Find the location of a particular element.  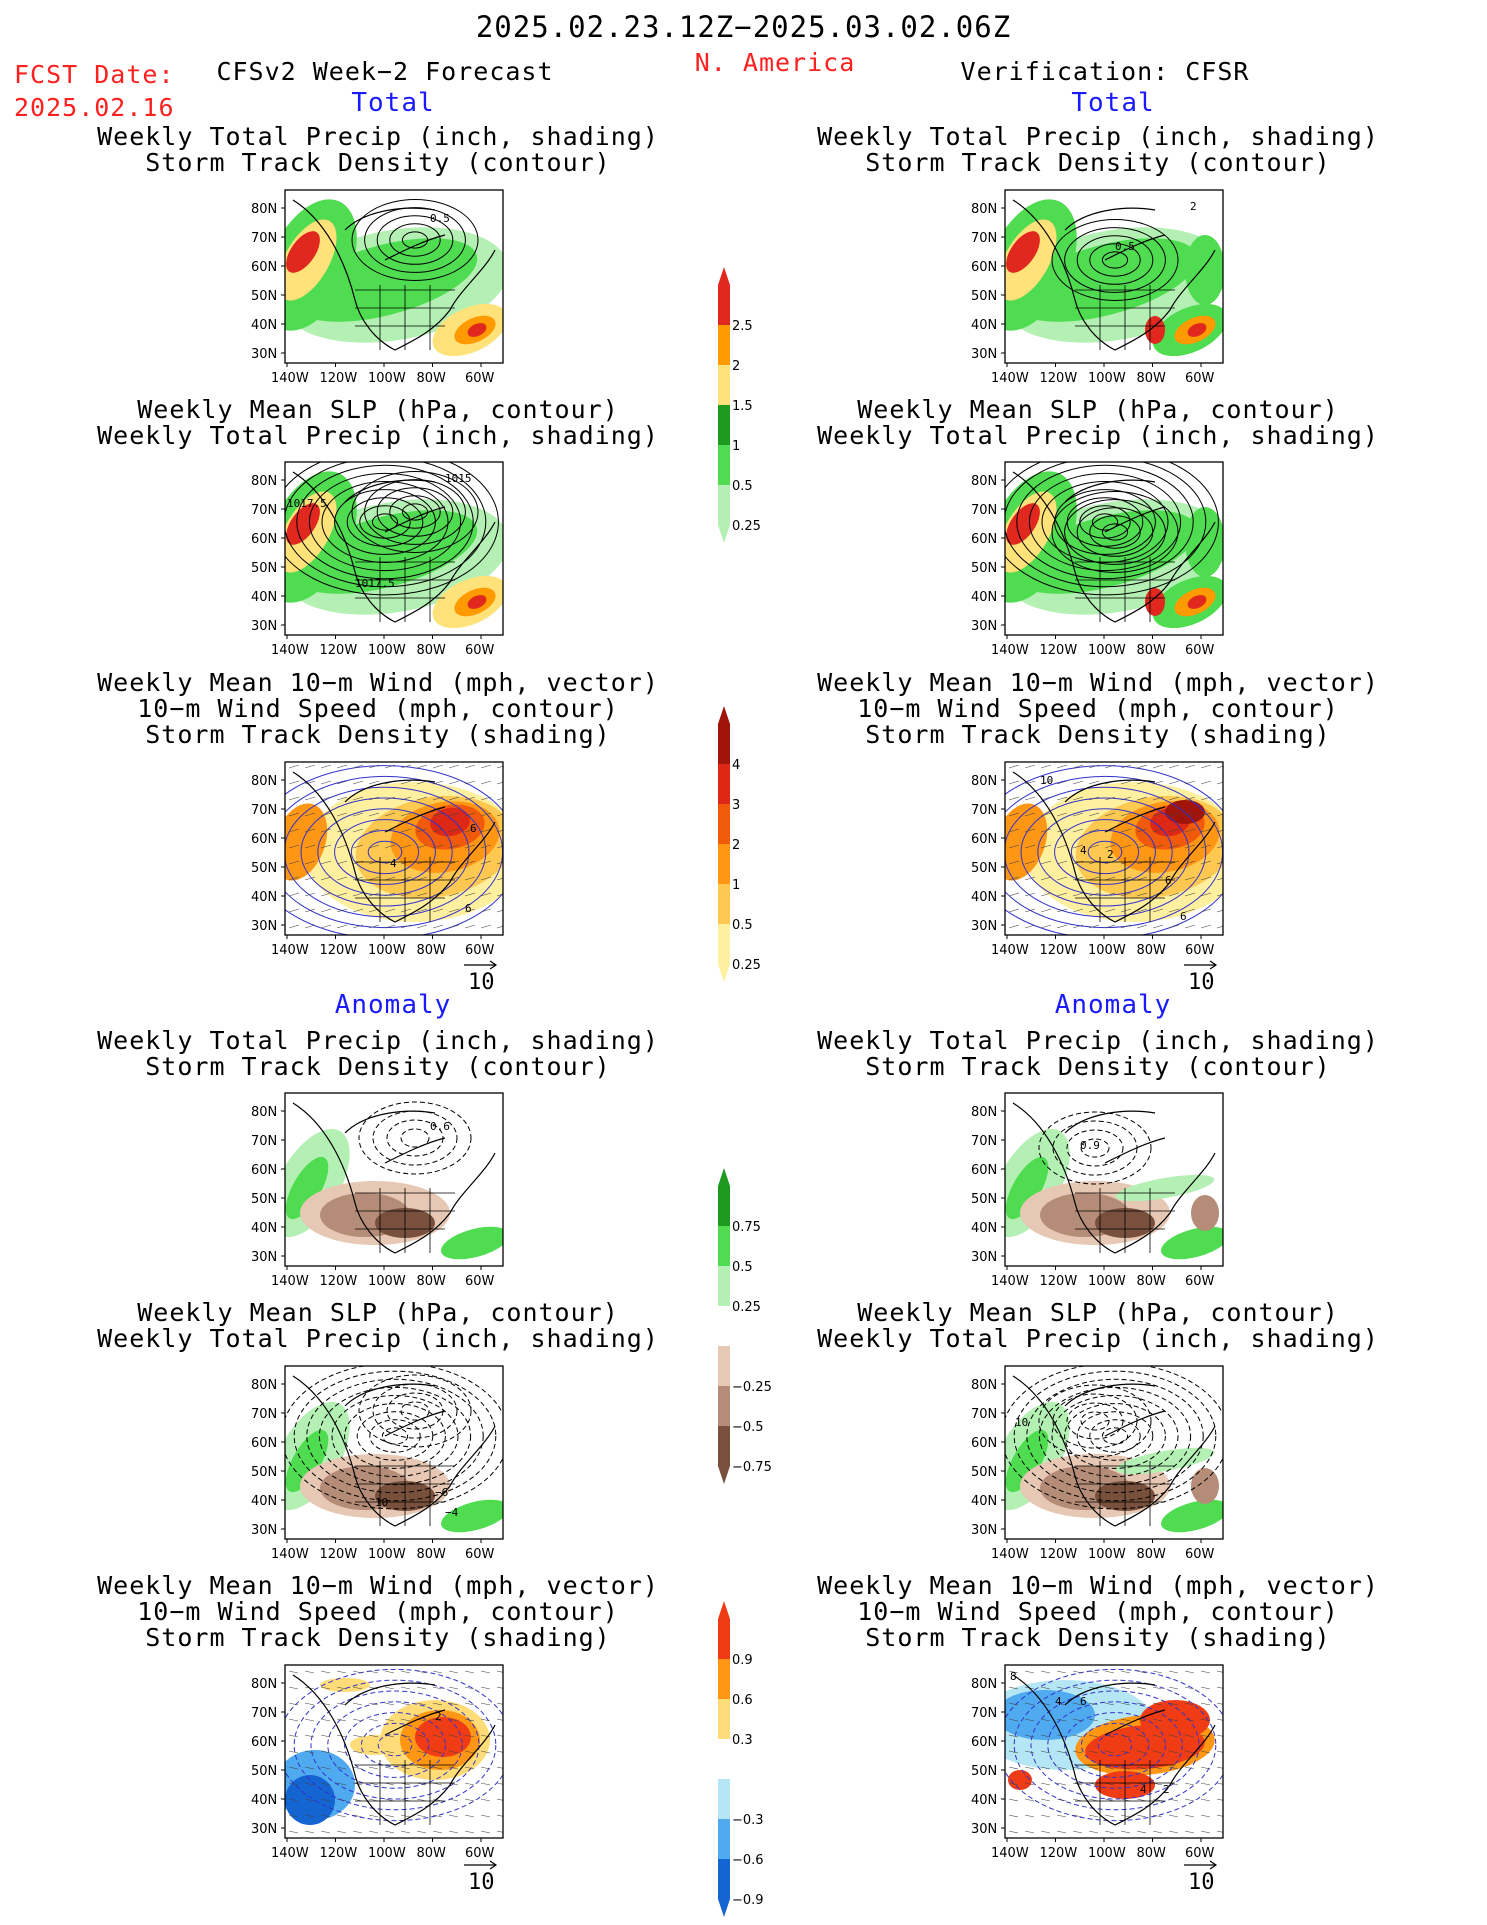

colorbar-label: −0.75 is located at coordinates (752, 1467).